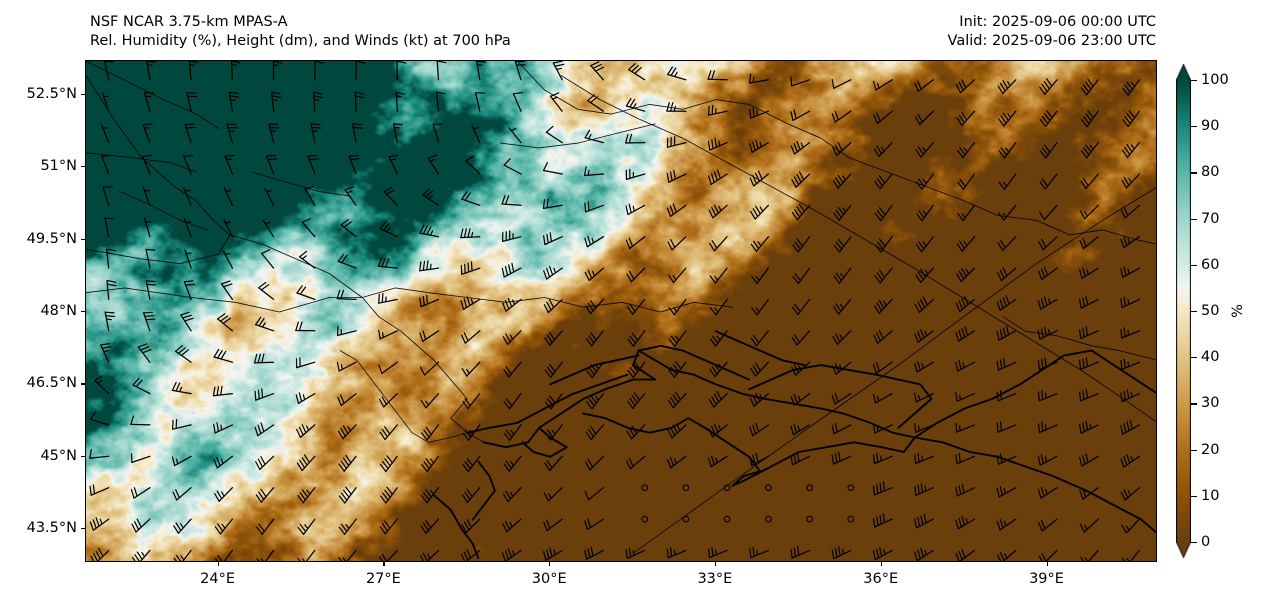 Image resolution: width=1280 pixels, height=614 pixels. What do you see at coordinates (1210, 172) in the screenshot?
I see `colorbar-tick-label-80: 80` at bounding box center [1210, 172].